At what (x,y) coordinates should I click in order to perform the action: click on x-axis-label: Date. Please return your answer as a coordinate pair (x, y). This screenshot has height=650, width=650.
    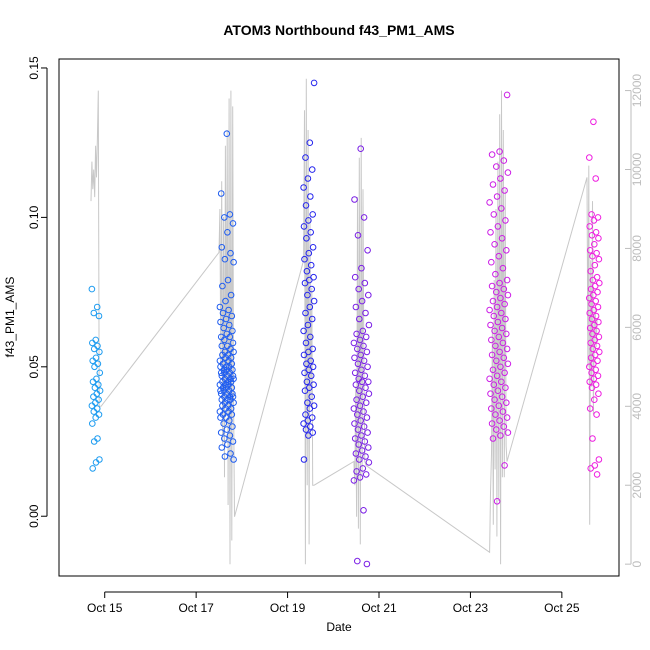
    Looking at the image, I should click on (339, 627).